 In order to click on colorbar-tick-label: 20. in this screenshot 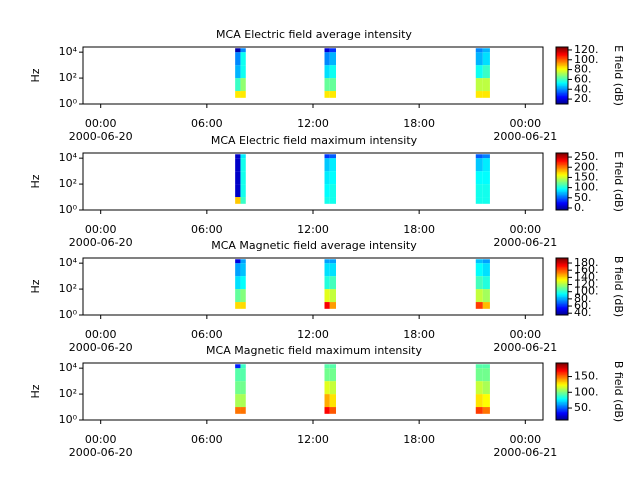, I will do `click(583, 98)`.